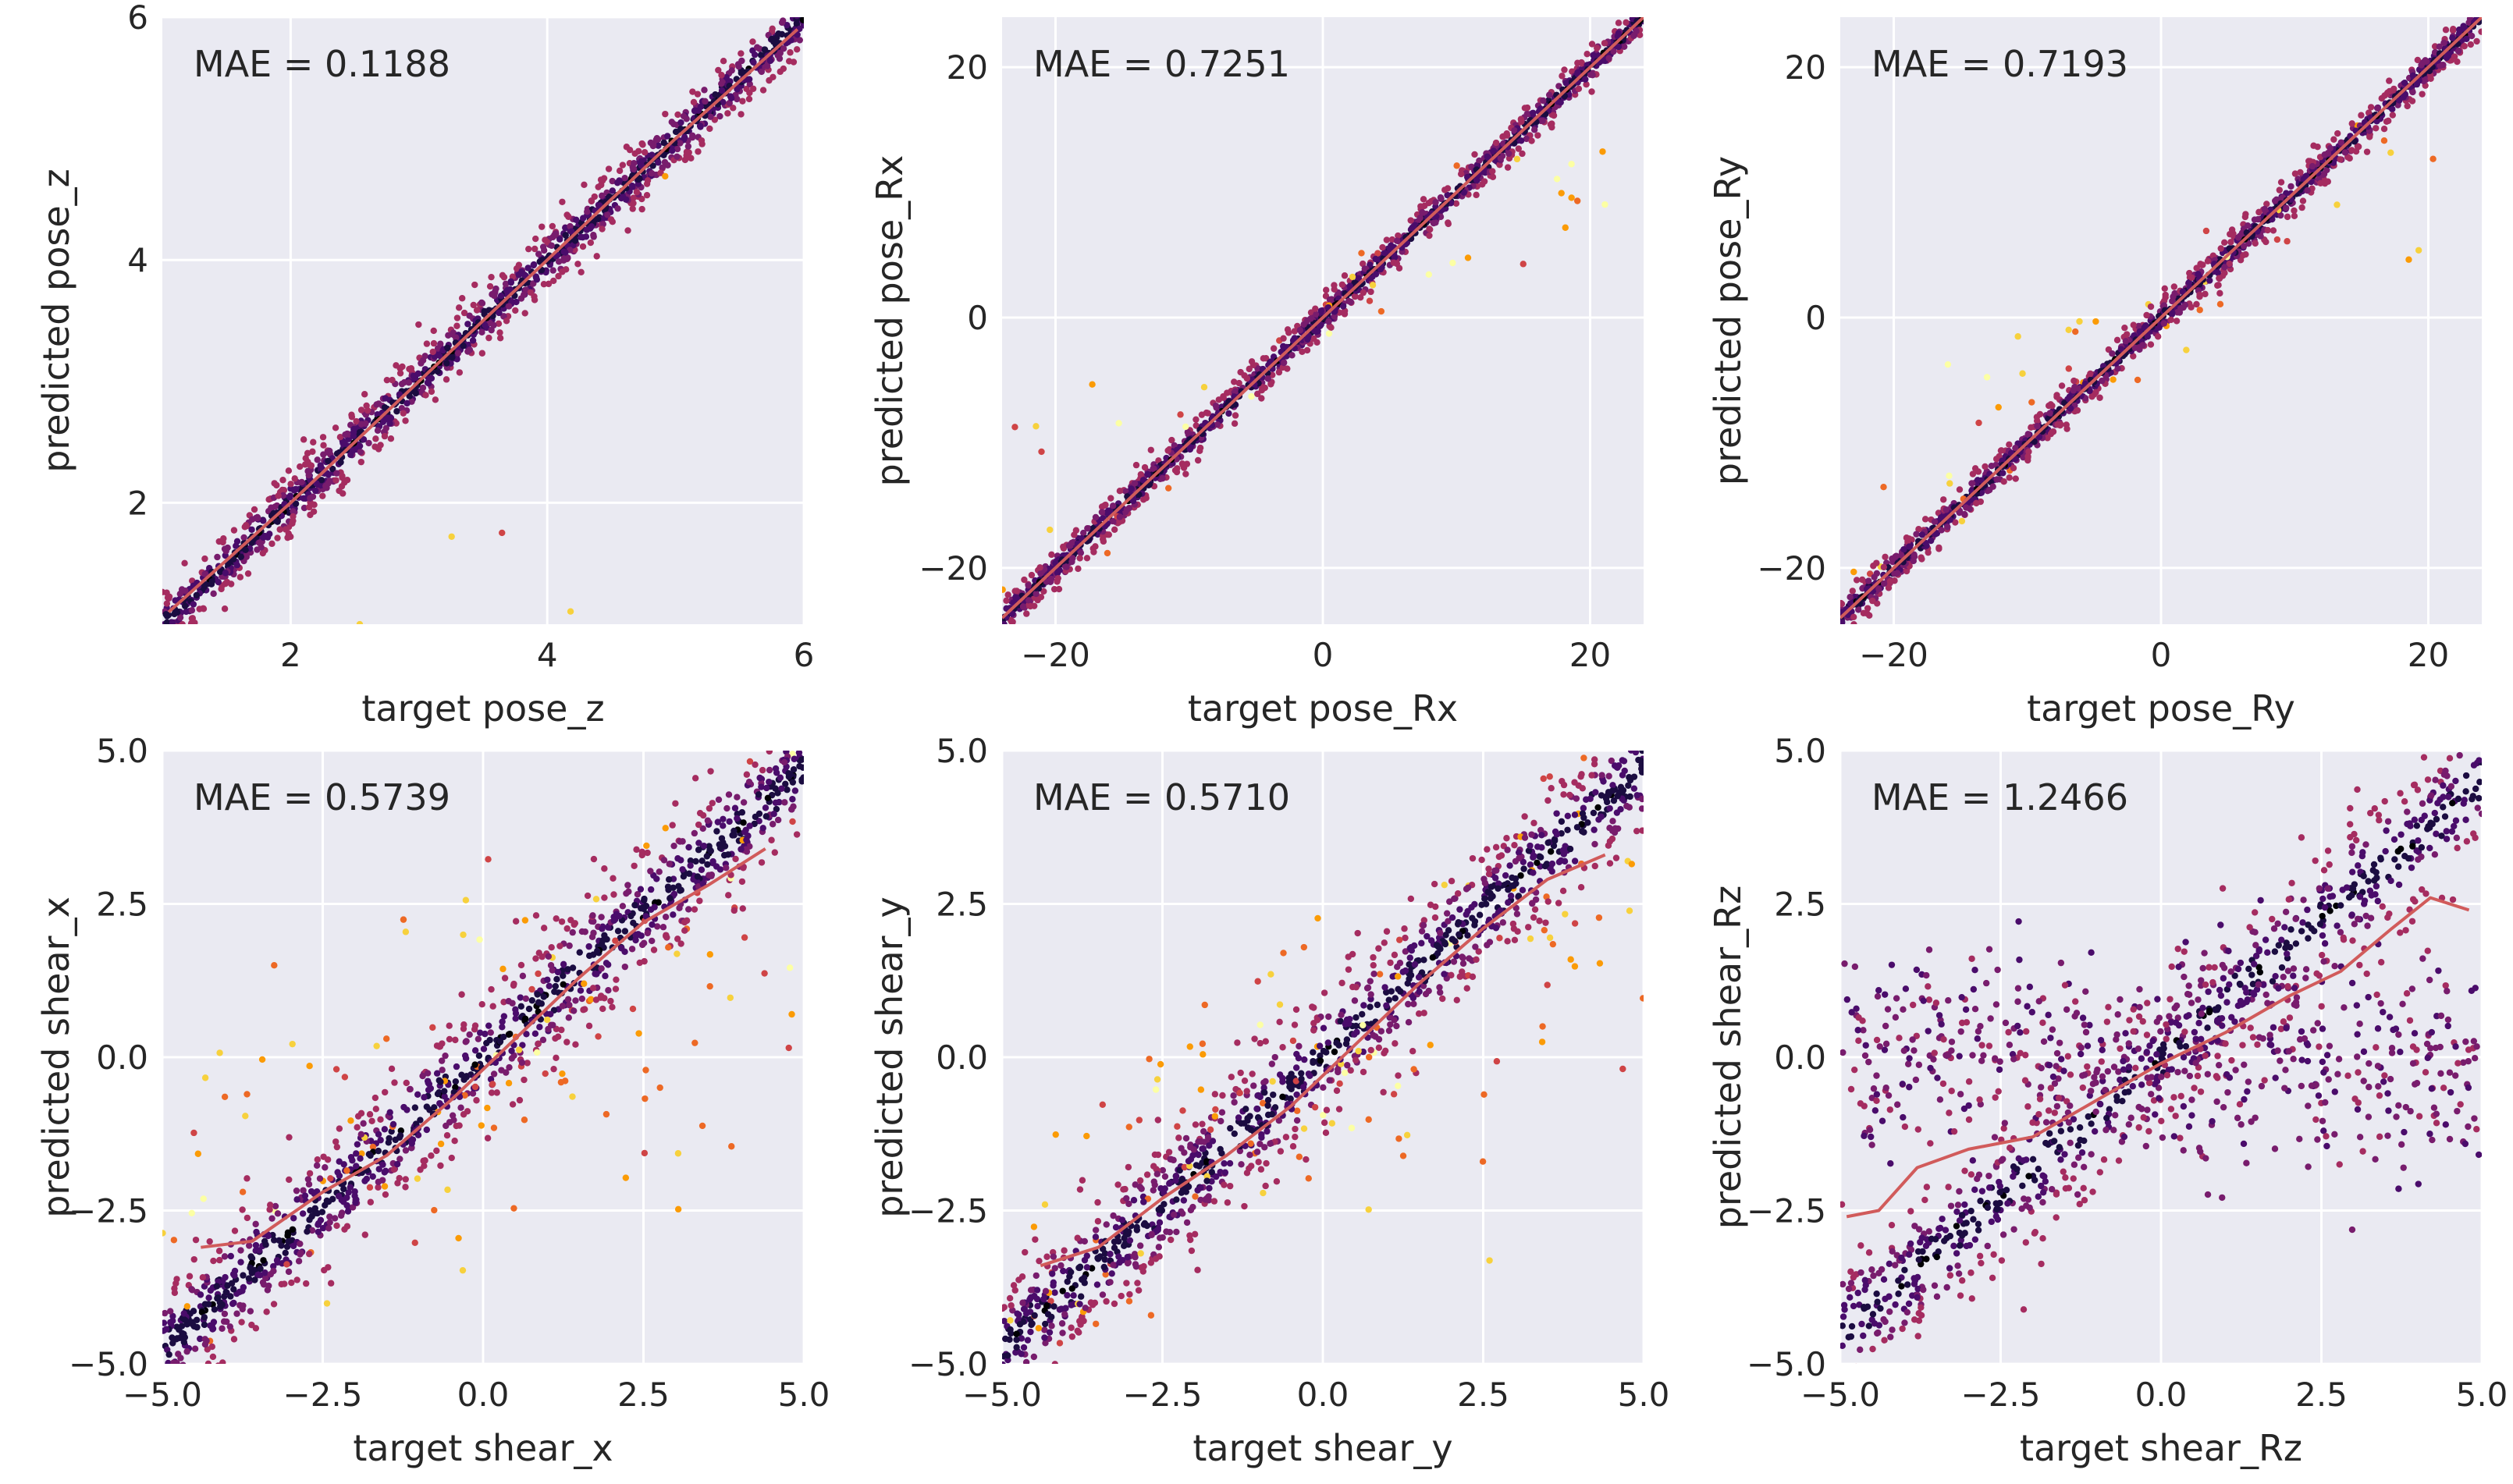  What do you see at coordinates (977, 318) in the screenshot?
I see `y-tick-label: 0` at bounding box center [977, 318].